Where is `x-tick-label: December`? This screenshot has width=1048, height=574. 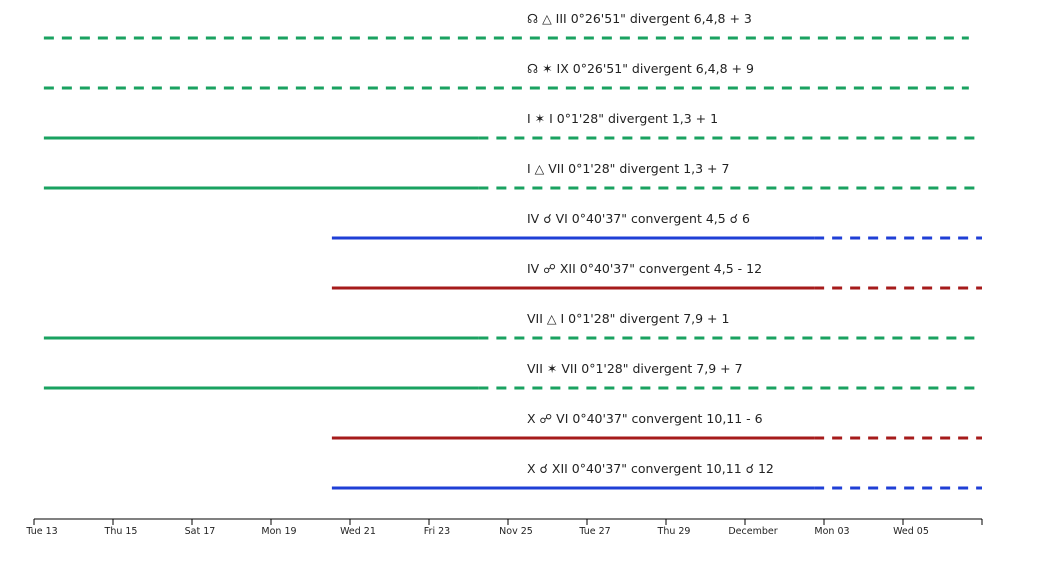
x-tick-label: December is located at coordinates (752, 531).